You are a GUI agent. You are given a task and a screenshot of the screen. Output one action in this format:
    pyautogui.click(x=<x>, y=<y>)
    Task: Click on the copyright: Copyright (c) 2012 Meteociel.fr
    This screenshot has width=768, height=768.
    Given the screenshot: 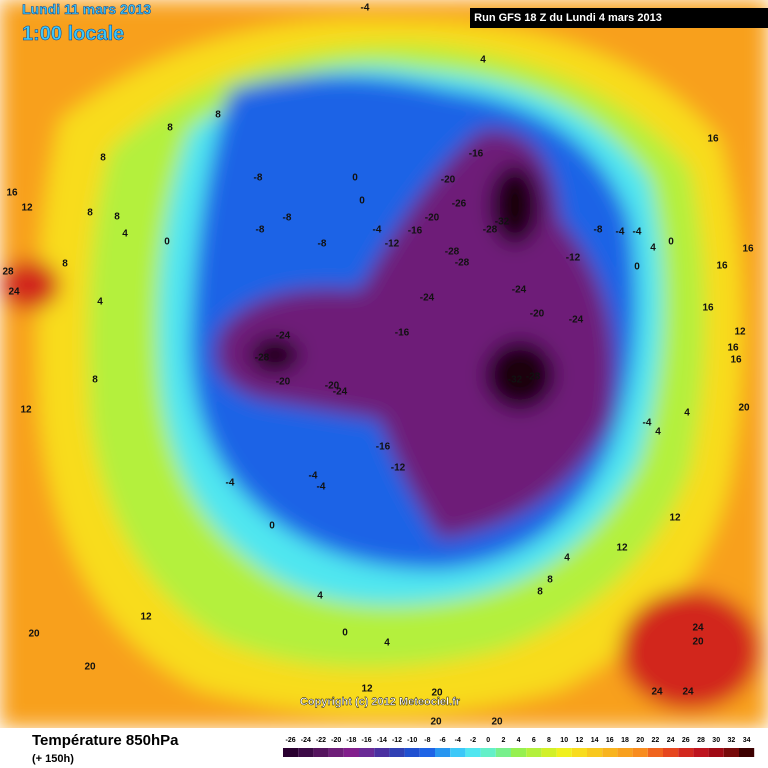 What is the action you would take?
    pyautogui.click(x=380, y=702)
    